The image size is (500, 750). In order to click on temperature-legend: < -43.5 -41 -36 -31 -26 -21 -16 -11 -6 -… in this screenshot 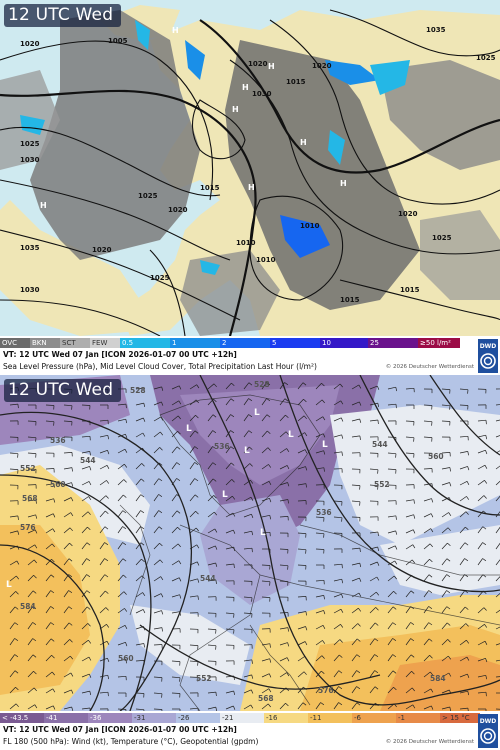, I will do `click(240, 718)`.